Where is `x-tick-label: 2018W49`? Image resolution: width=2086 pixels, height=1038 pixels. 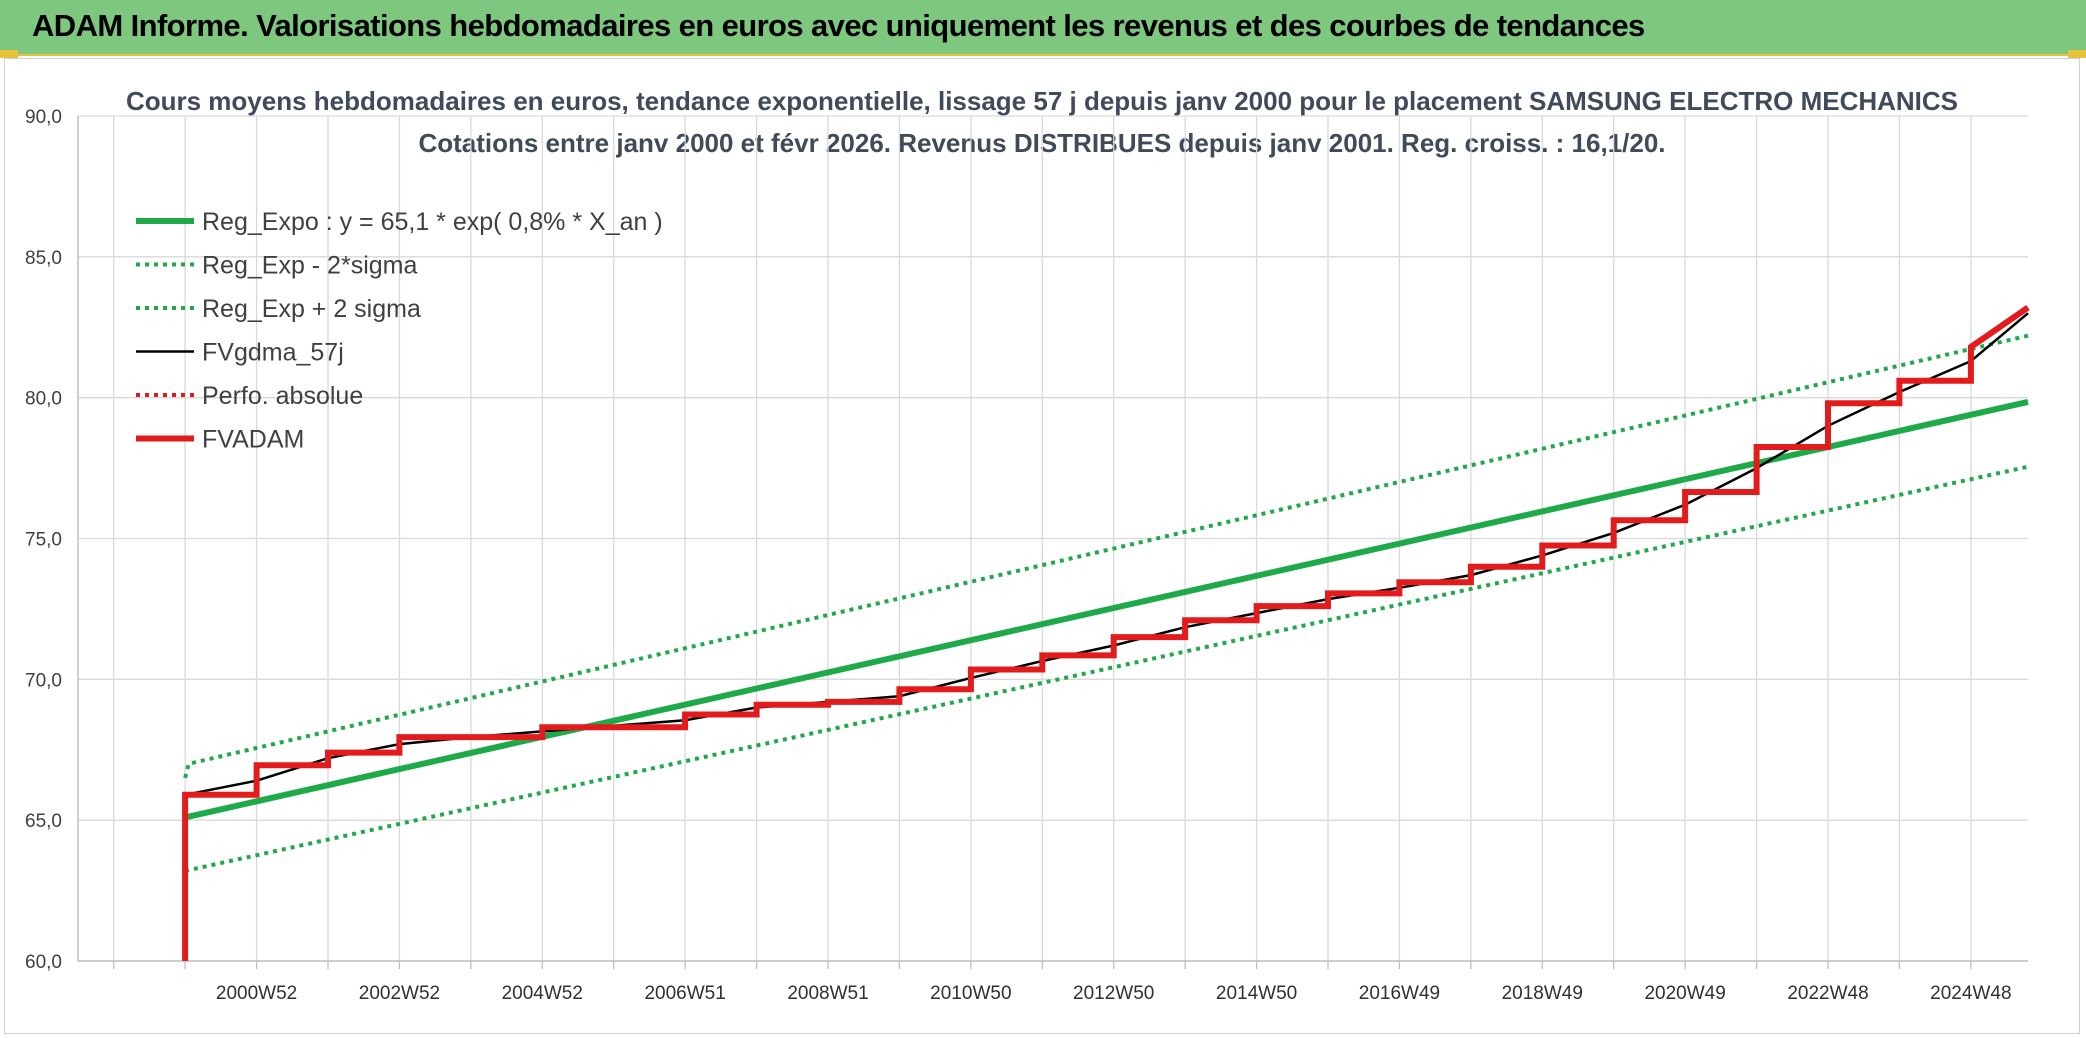 x-tick-label: 2018W49 is located at coordinates (1542, 993).